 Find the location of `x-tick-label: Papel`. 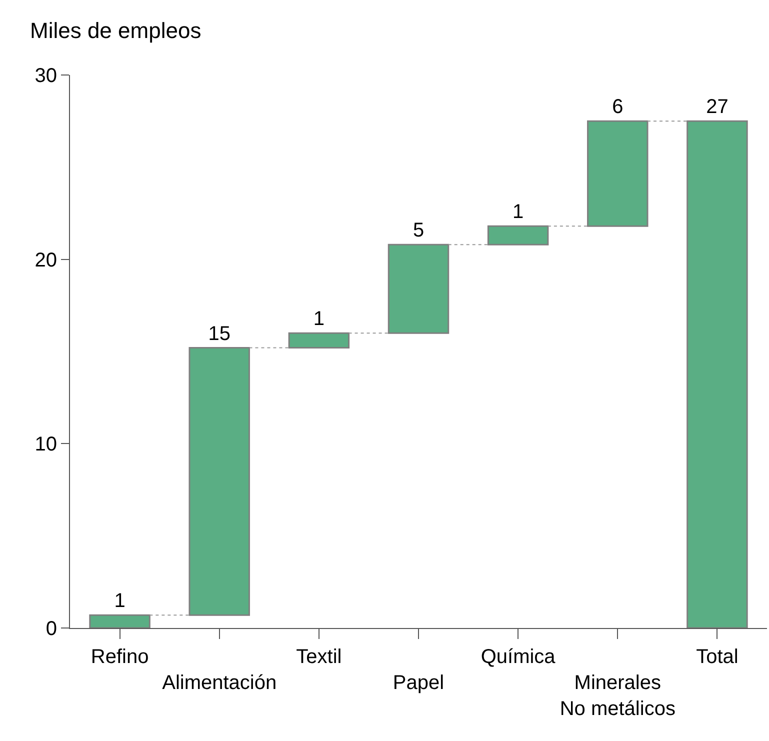

x-tick-label: Papel is located at coordinates (418, 683).